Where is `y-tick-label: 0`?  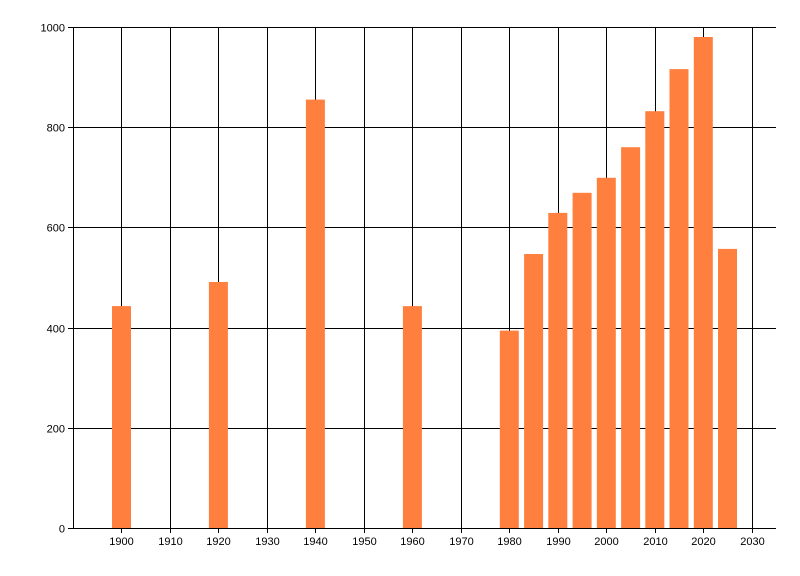 y-tick-label: 0 is located at coordinates (62, 530).